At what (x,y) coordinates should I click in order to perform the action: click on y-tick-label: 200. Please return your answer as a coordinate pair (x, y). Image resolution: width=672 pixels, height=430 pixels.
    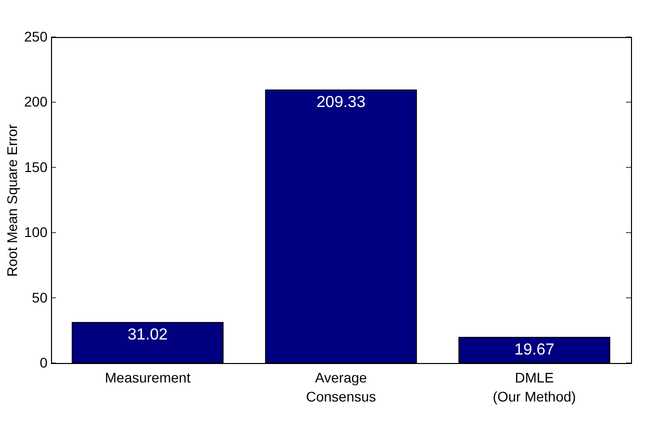
    Looking at the image, I should click on (36, 102).